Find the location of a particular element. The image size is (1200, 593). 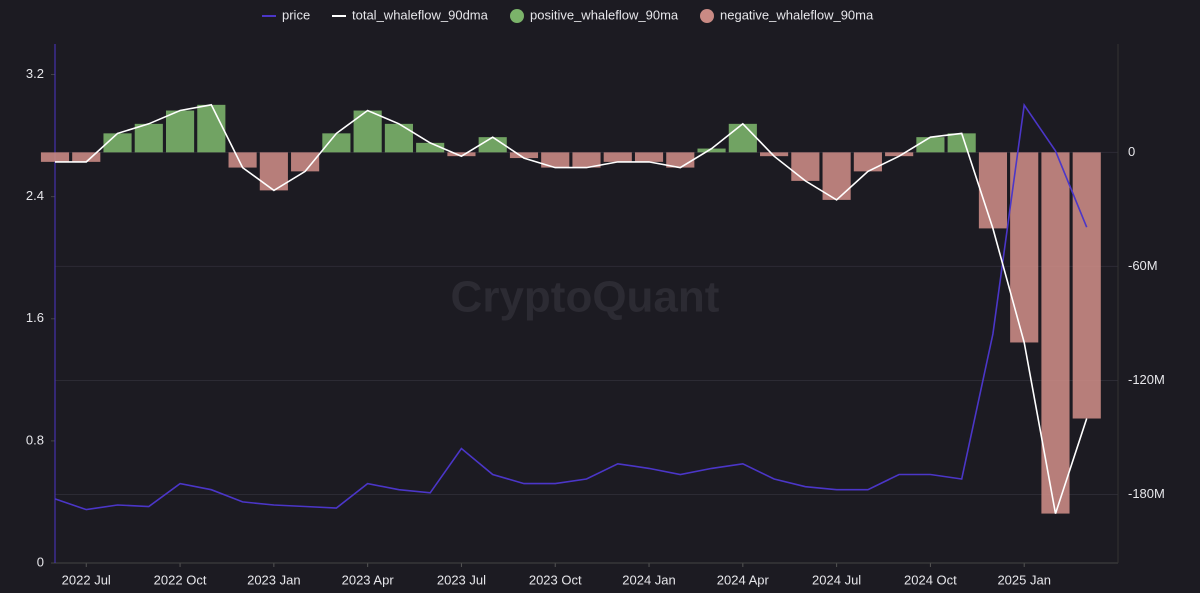

x-tick-label: 2024 Oct is located at coordinates (930, 579).